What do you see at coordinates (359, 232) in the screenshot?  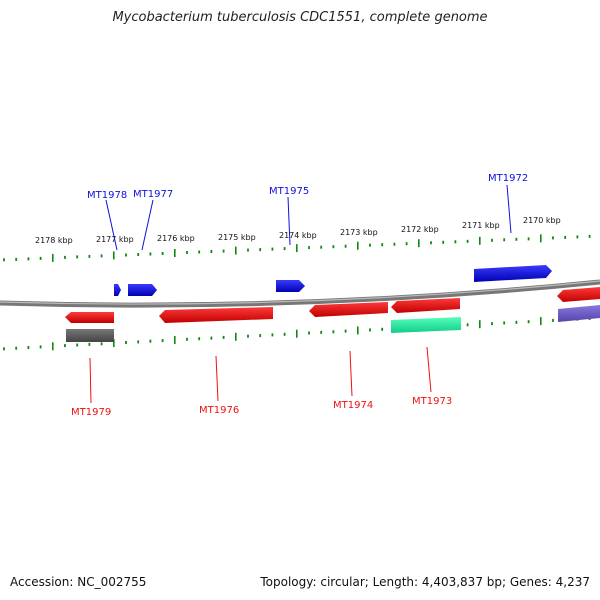 I see `kbp-label: 2173 kbp` at bounding box center [359, 232].